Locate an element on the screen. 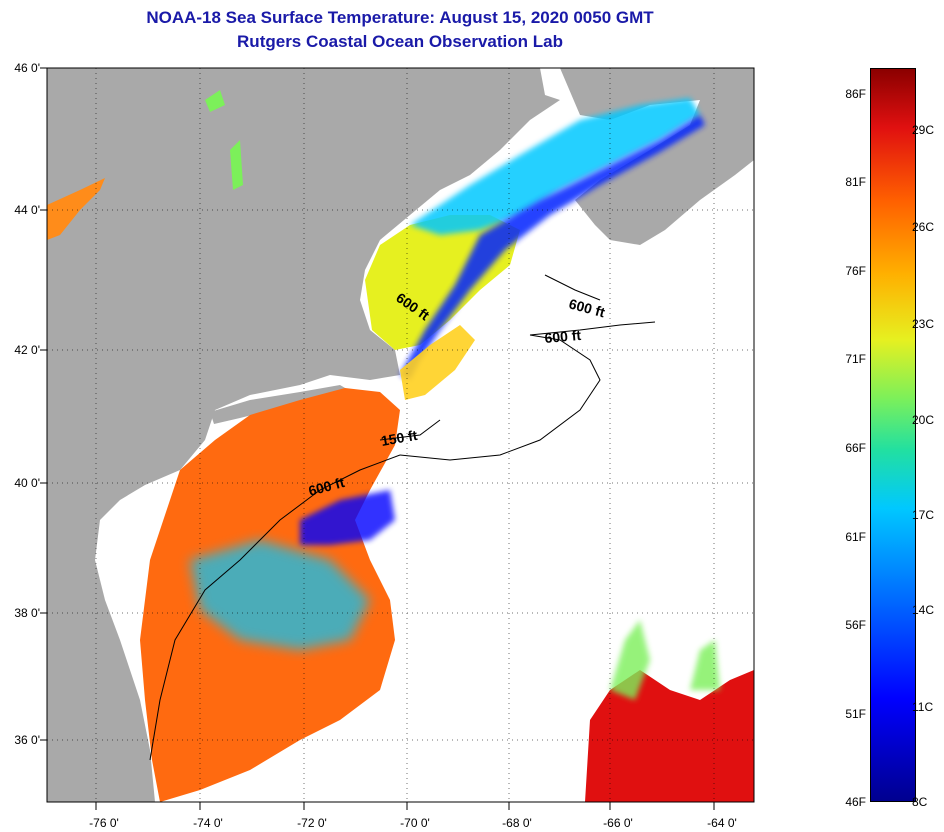 The height and width of the screenshot is (832, 944). lat-label-36: 36 0' is located at coordinates (27, 740).